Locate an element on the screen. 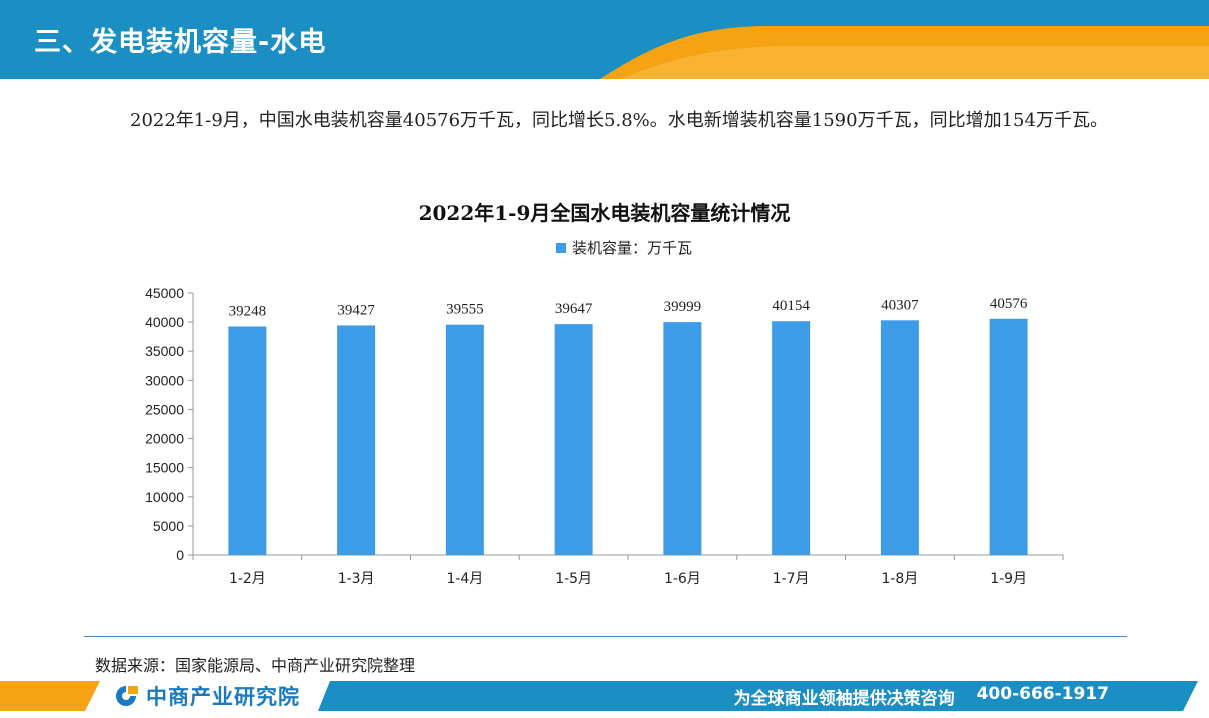 Image resolution: width=1209 pixels, height=718 pixels. footer-background is located at coordinates (599, 696).